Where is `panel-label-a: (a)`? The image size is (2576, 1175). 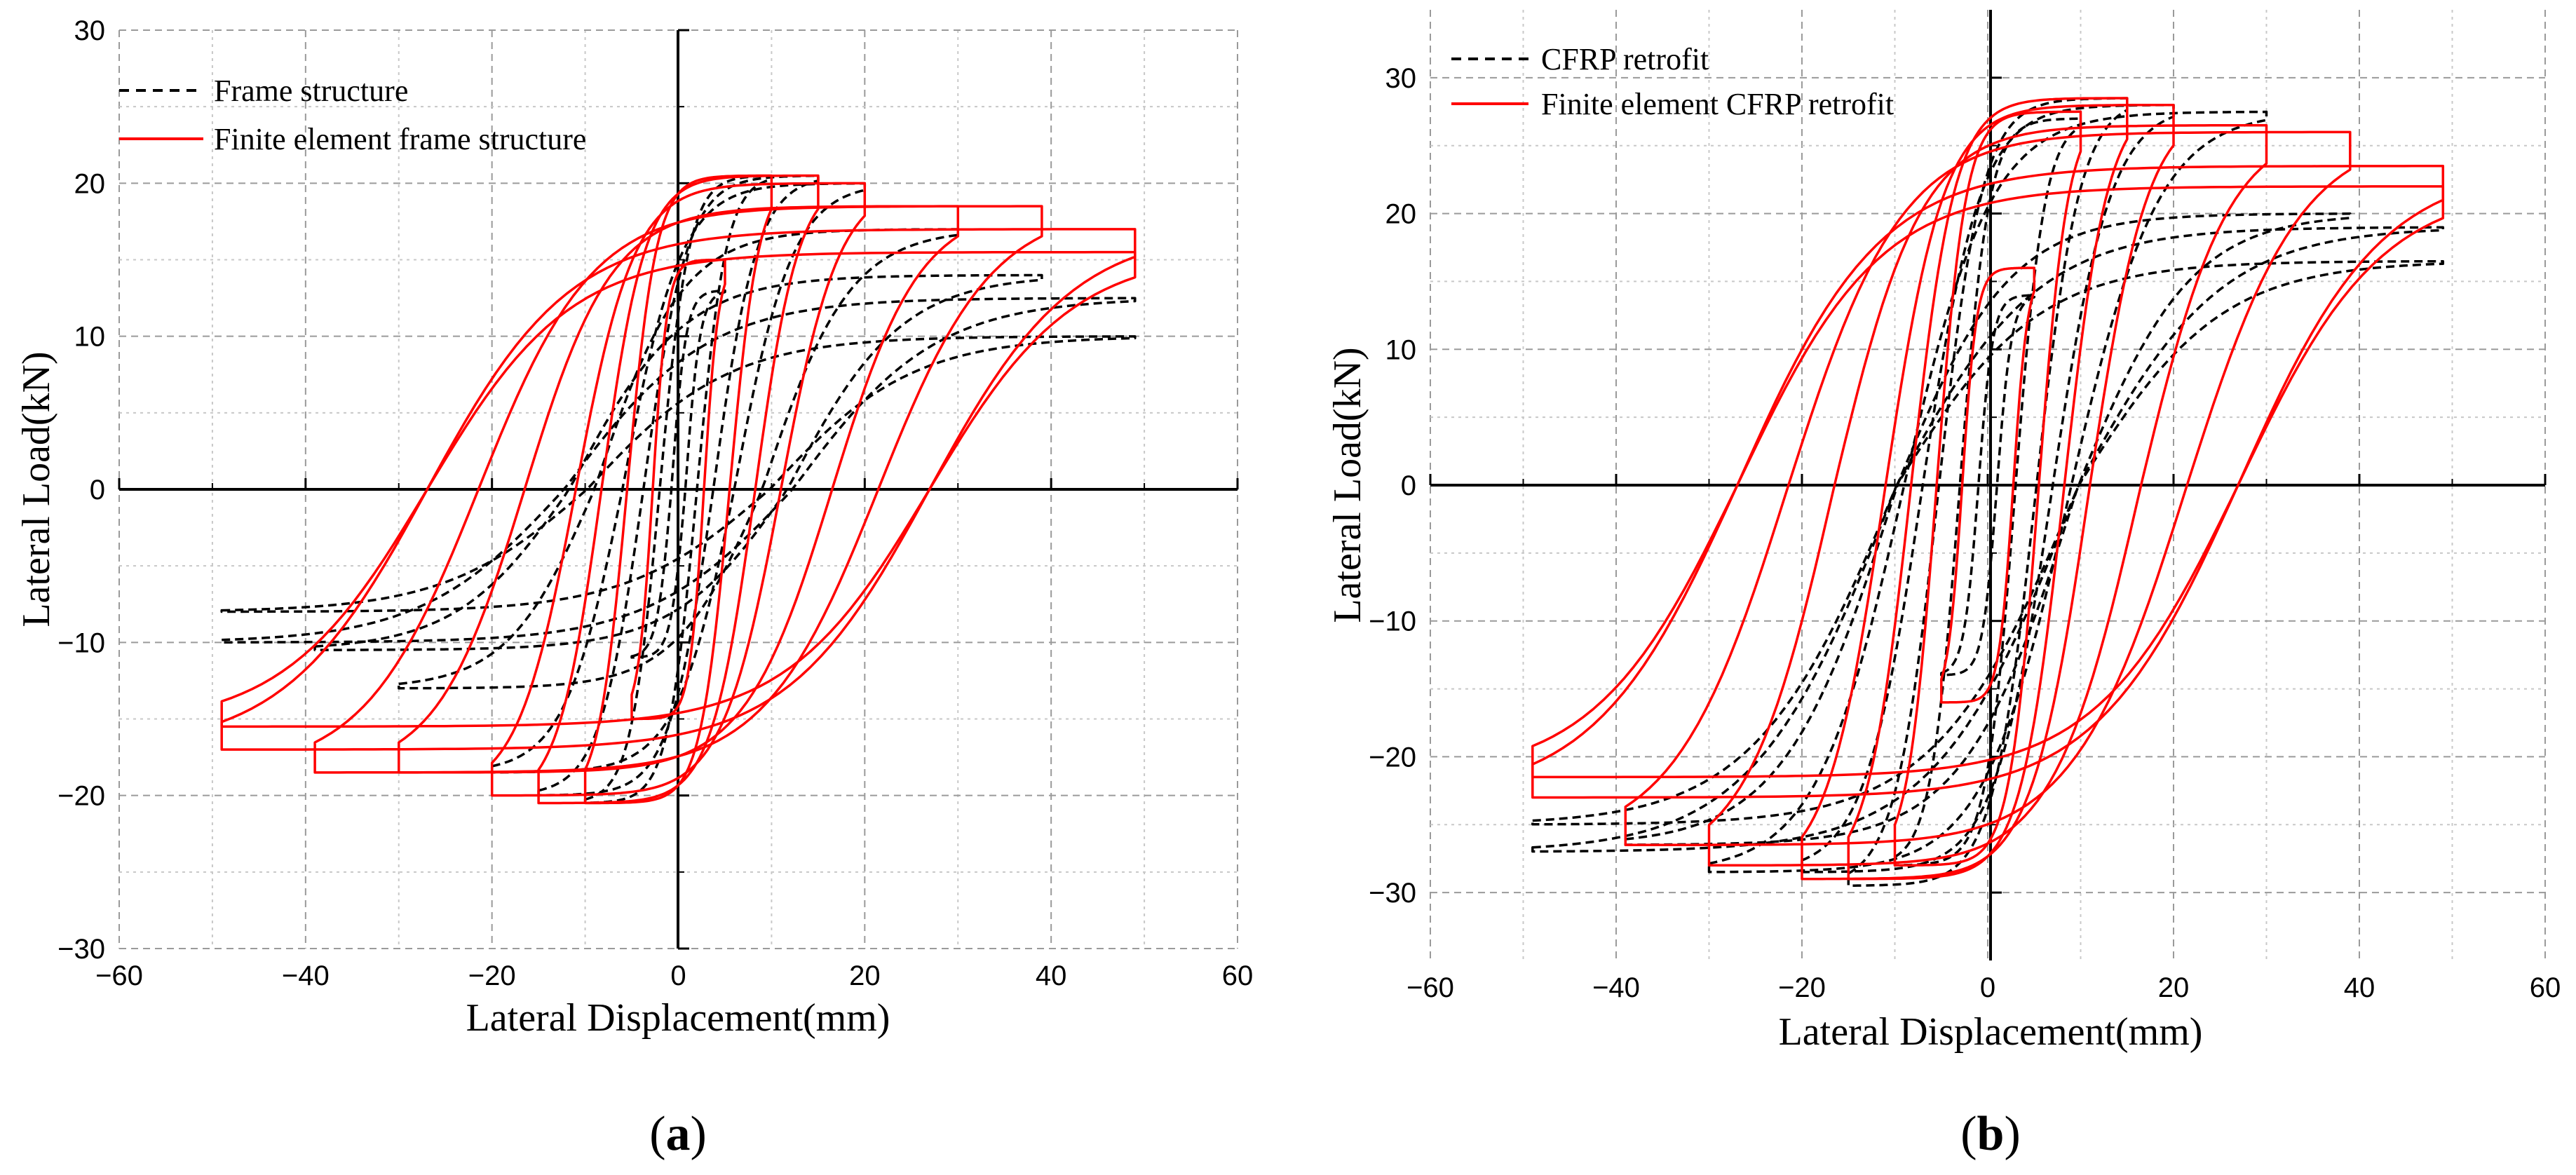
panel-label-a: (a) is located at coordinates (678, 1134).